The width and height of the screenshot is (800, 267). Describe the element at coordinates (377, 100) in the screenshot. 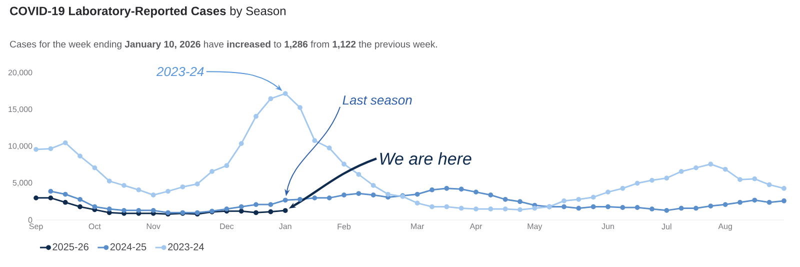

I see `annotation: Last season` at that location.